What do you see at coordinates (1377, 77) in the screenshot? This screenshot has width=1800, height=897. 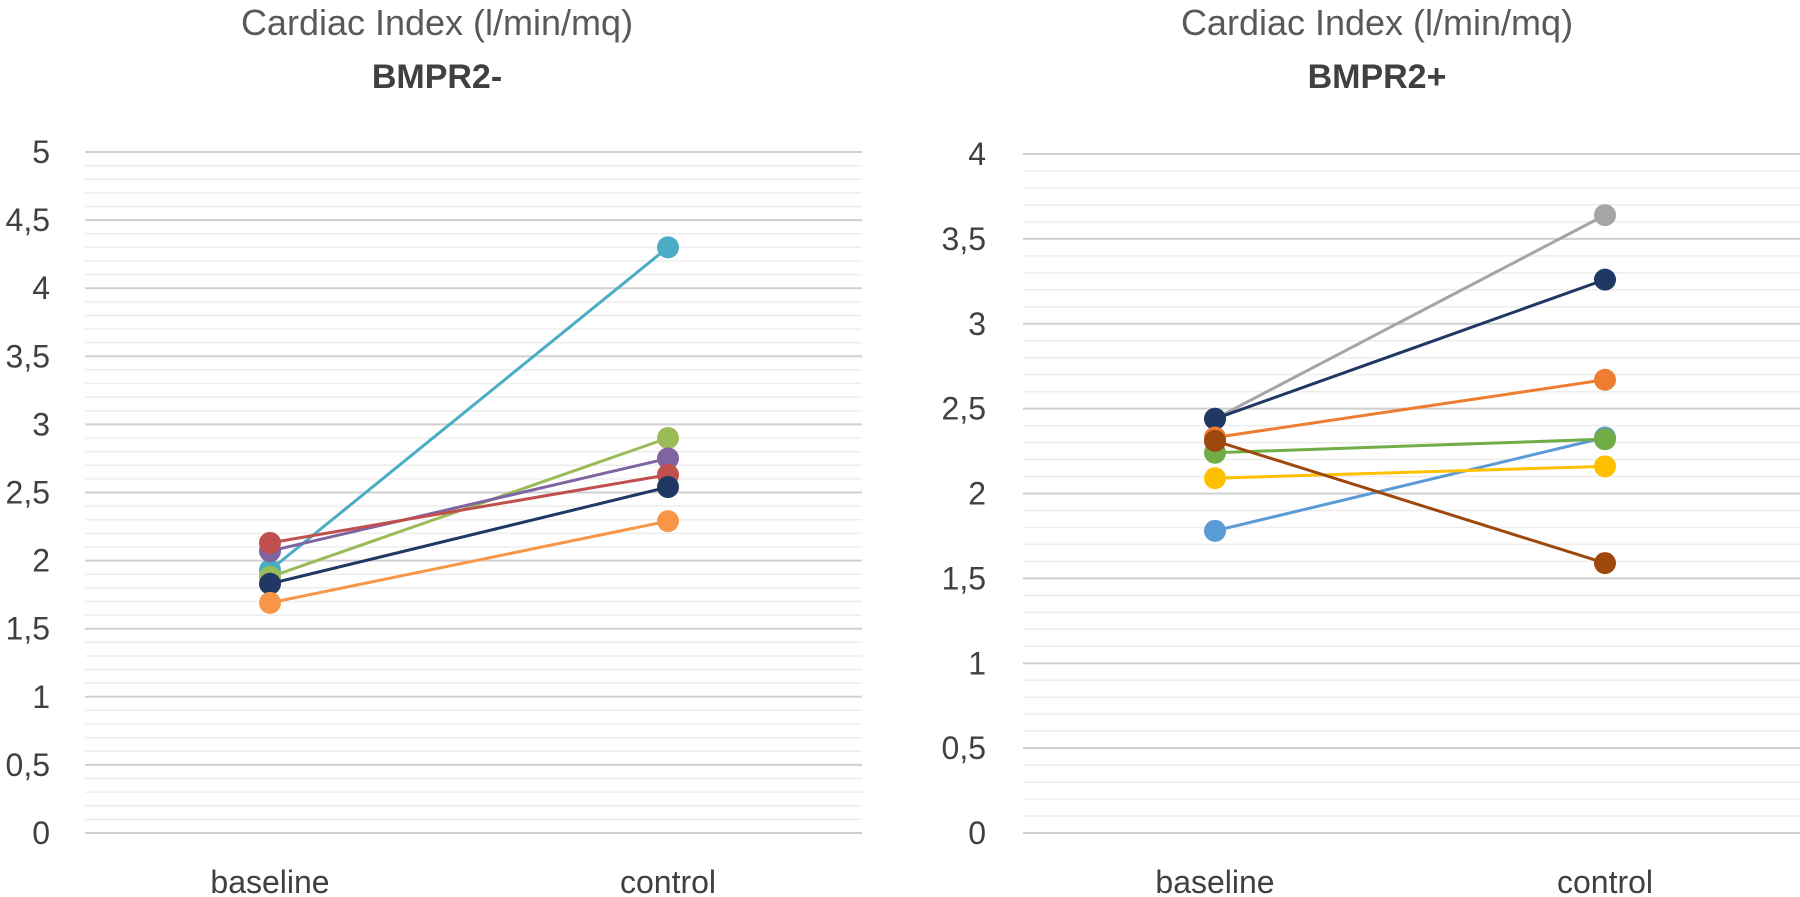 I see `chart-2-subtitle: BMPR2+` at bounding box center [1377, 77].